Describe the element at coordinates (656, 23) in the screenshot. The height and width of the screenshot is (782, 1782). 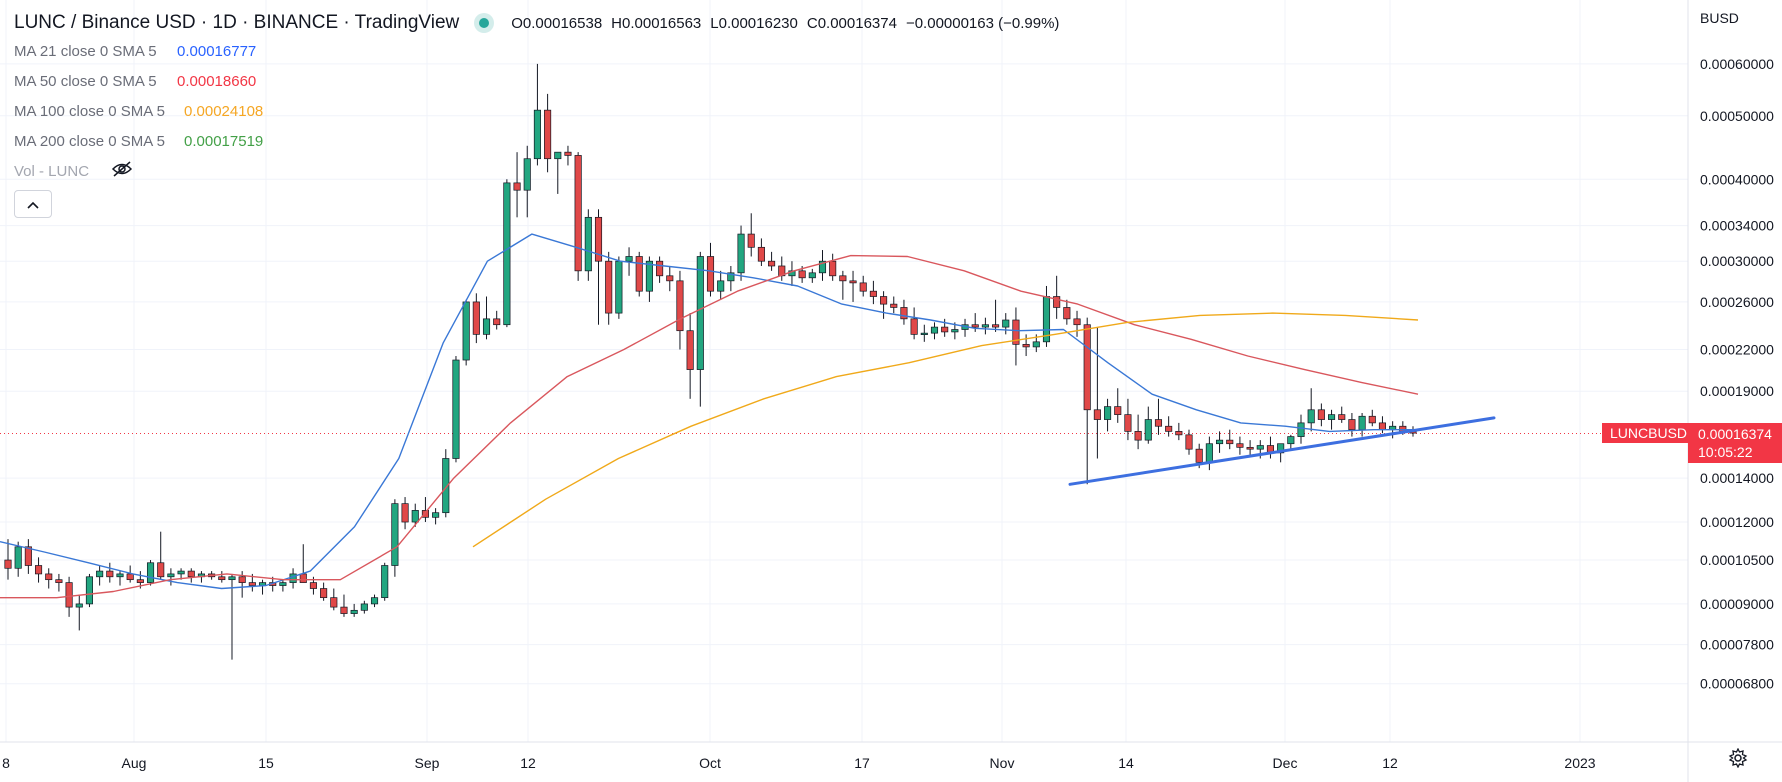
I see `high-value: H0.00016563` at that location.